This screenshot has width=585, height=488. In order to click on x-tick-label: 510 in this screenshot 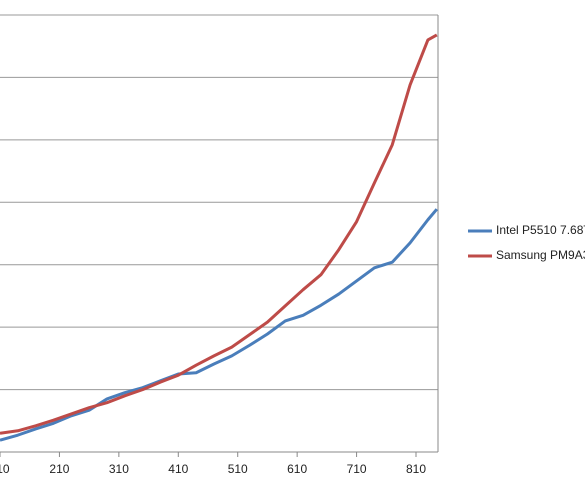, I will do `click(238, 469)`.